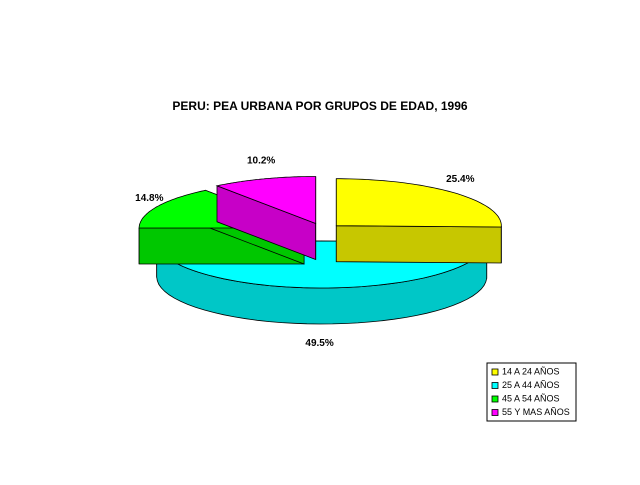  I want to click on value-label: 25.4%, so click(460, 179).